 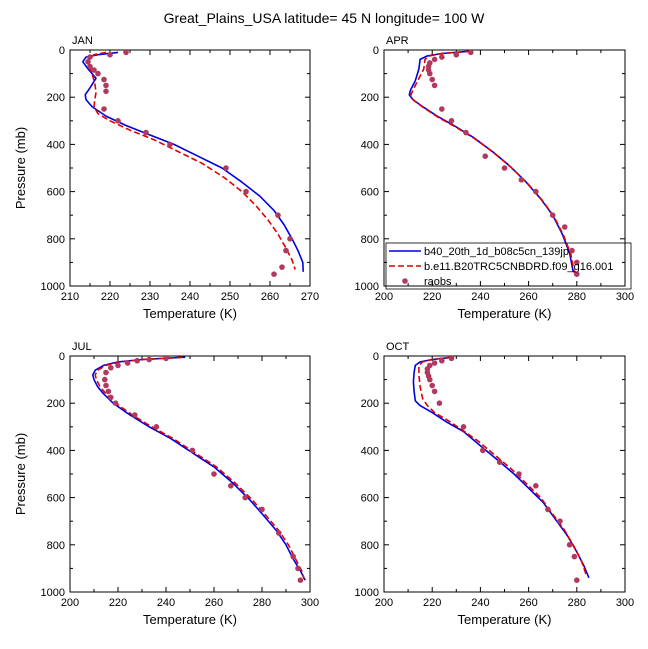 What do you see at coordinates (230, 297) in the screenshot?
I see `x-tick-label: 250` at bounding box center [230, 297].